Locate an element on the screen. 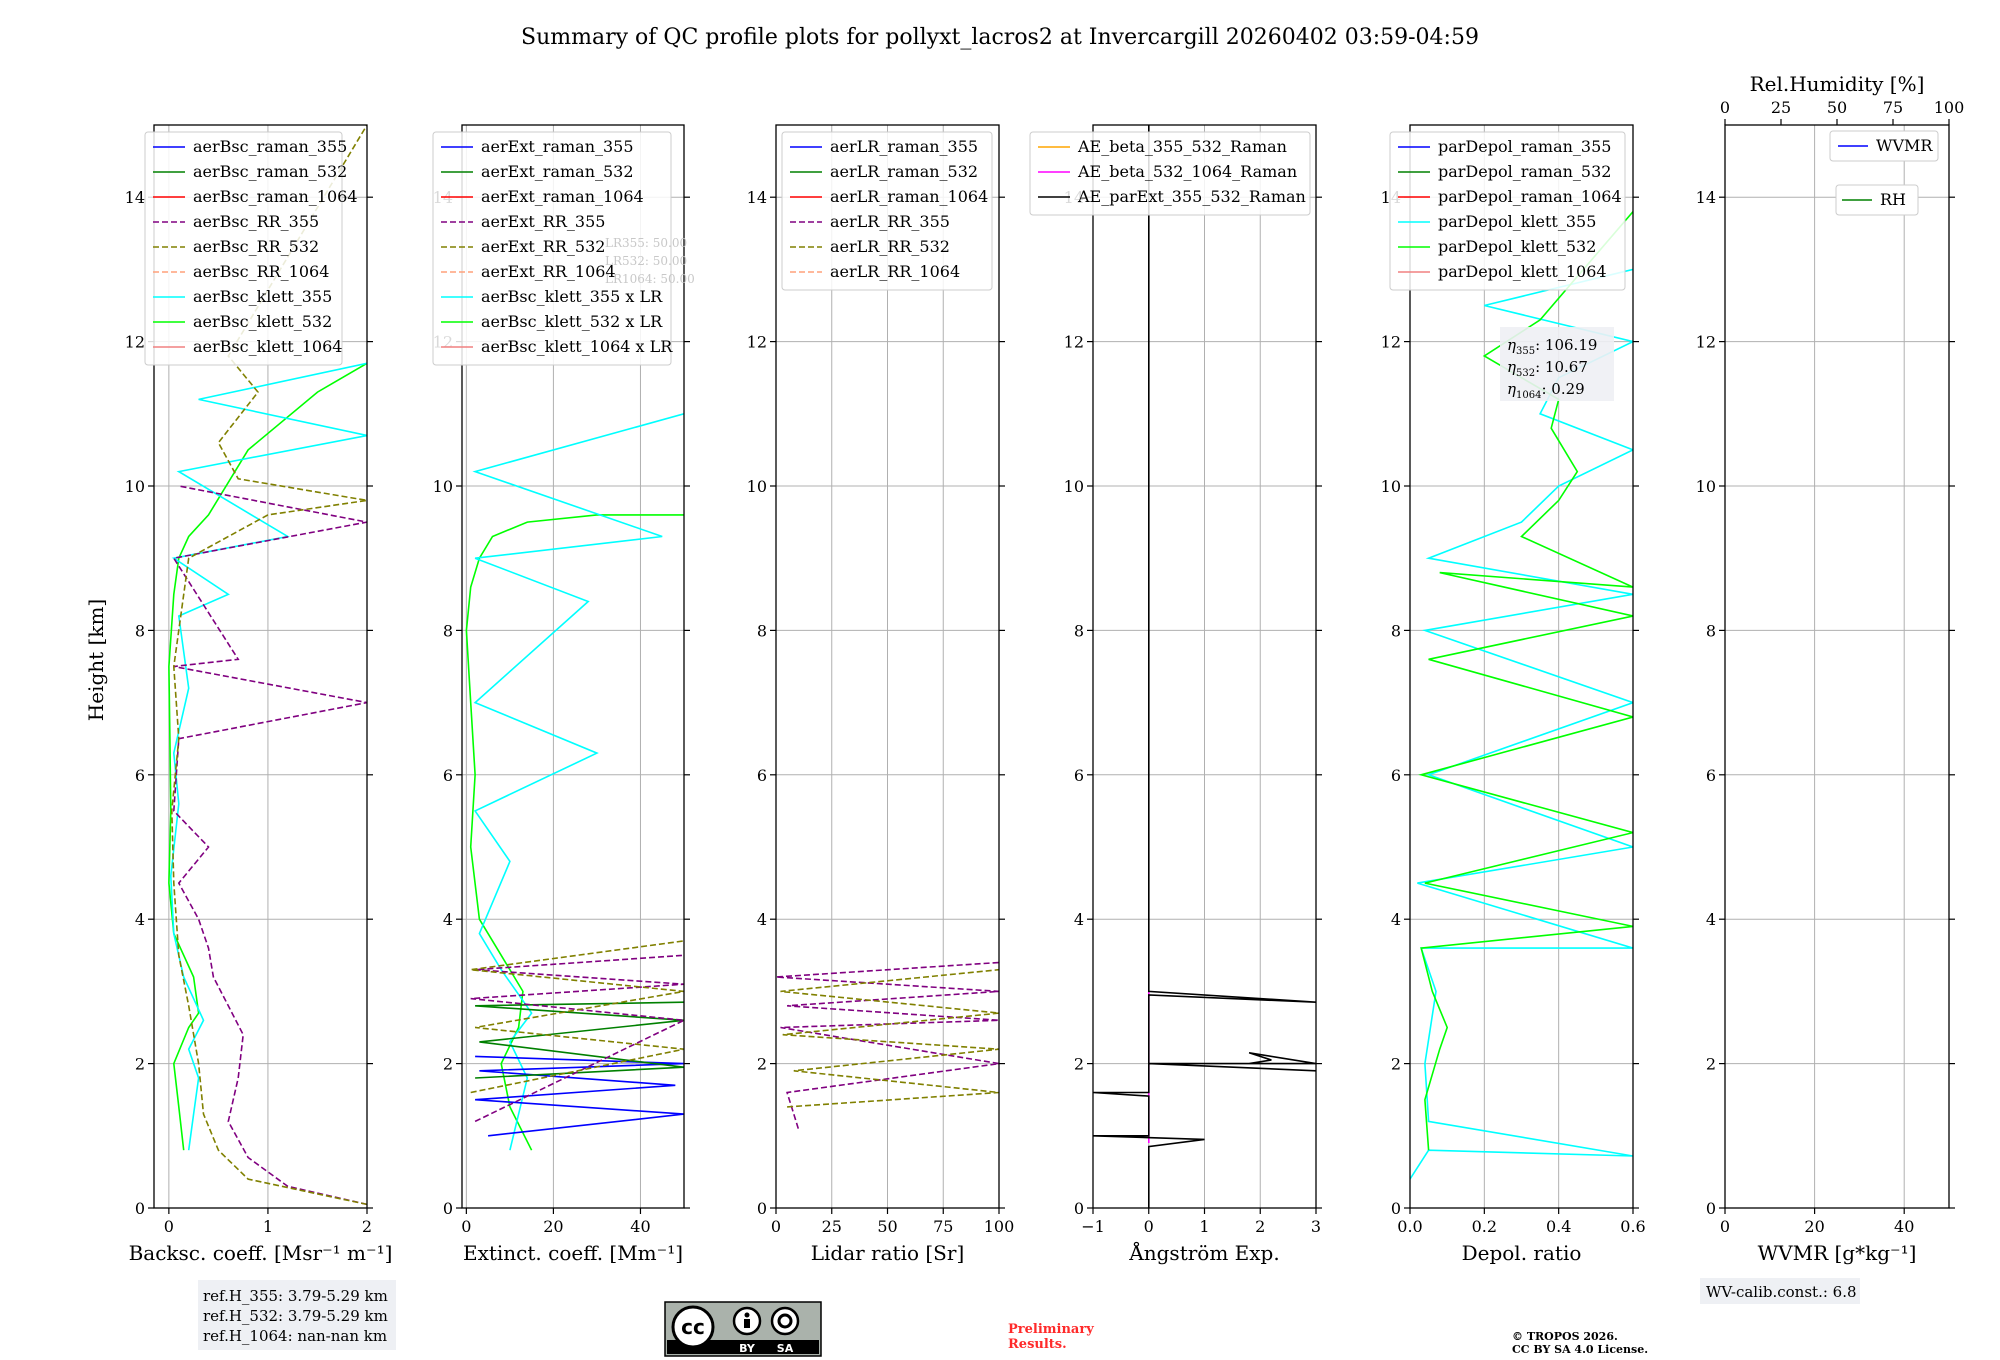 This screenshot has width=2000, height=1360. eta-line: η1064: 0.29 is located at coordinates (1546, 390).